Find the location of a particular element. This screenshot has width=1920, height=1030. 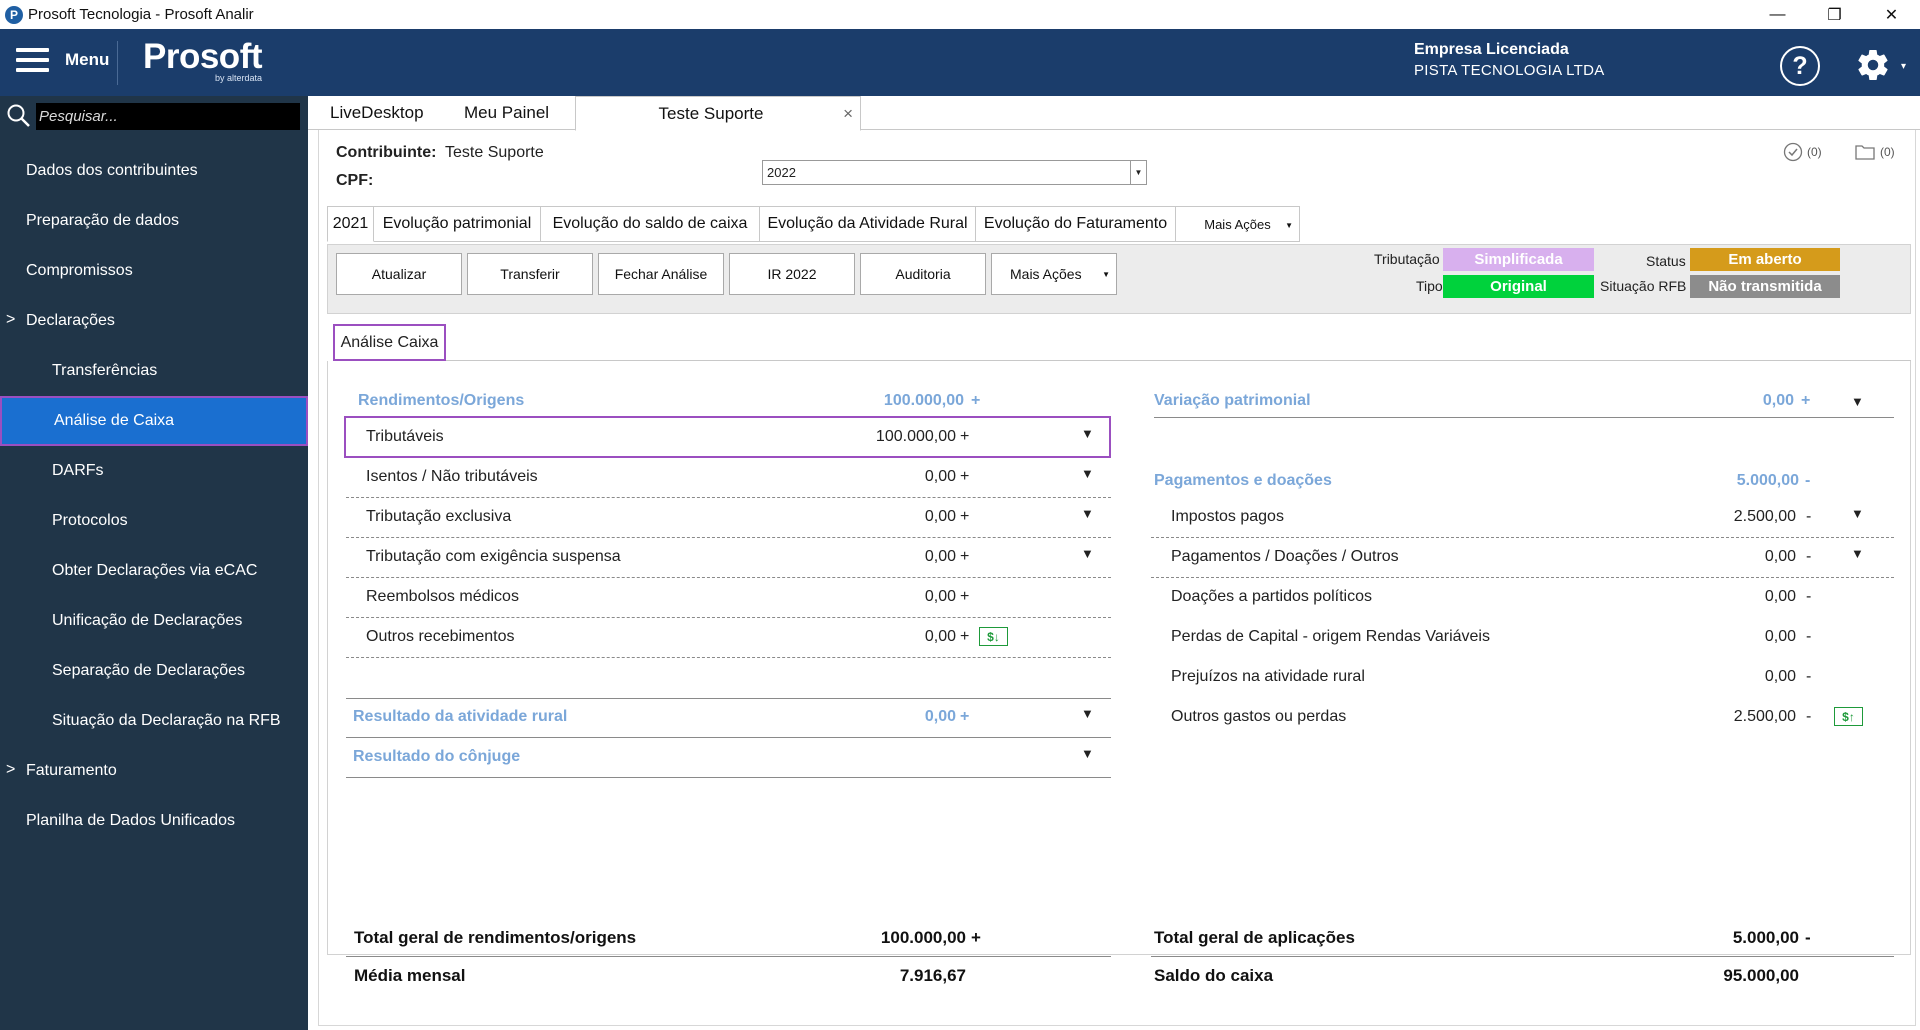

tab-analise-caixa: Análise Caixa is located at coordinates (389, 342).